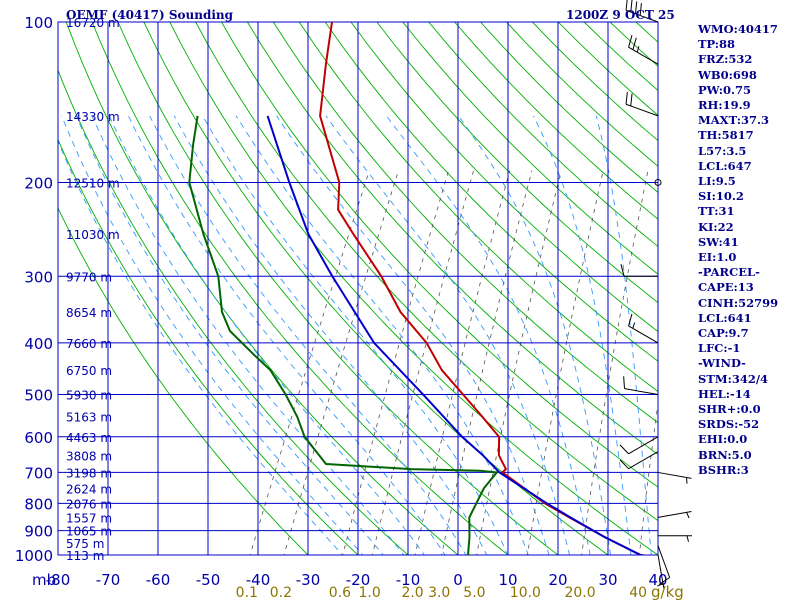 The height and width of the screenshot is (600, 800). I want to click on temperature-tick-label: -20, so click(358, 580).